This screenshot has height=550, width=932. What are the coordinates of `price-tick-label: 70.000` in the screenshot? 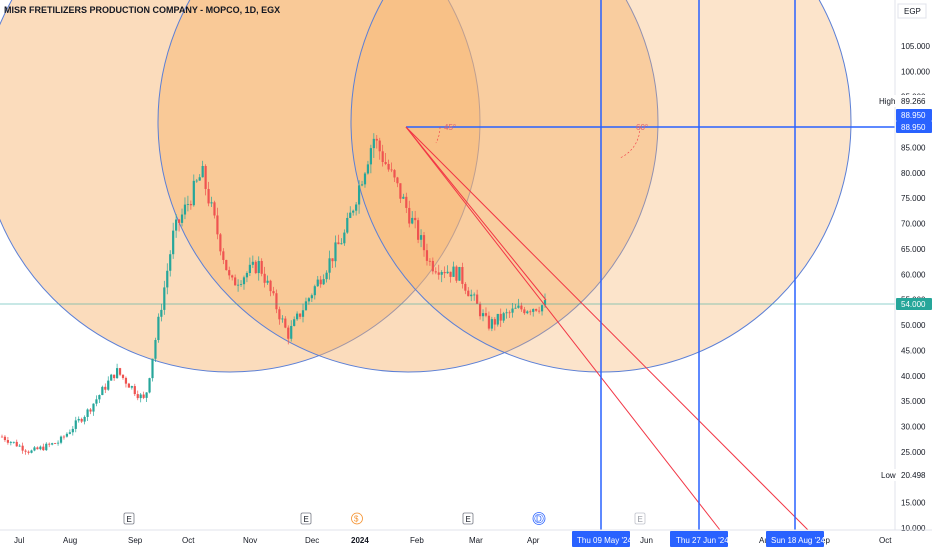 It's located at (913, 224).